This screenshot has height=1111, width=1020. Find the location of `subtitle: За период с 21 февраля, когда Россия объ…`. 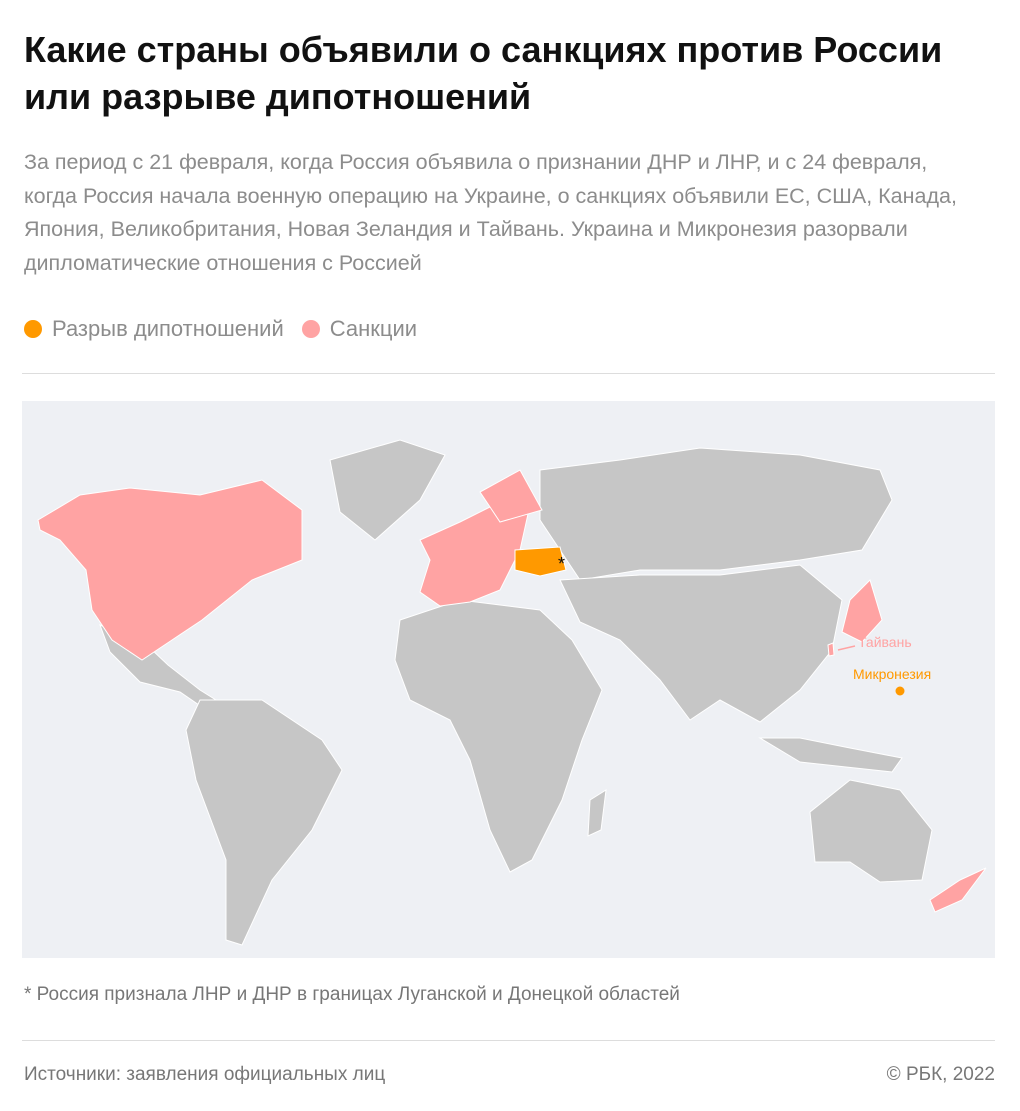

subtitle: За период с 21 февраля, когда Россия объ… is located at coordinates (490, 212).